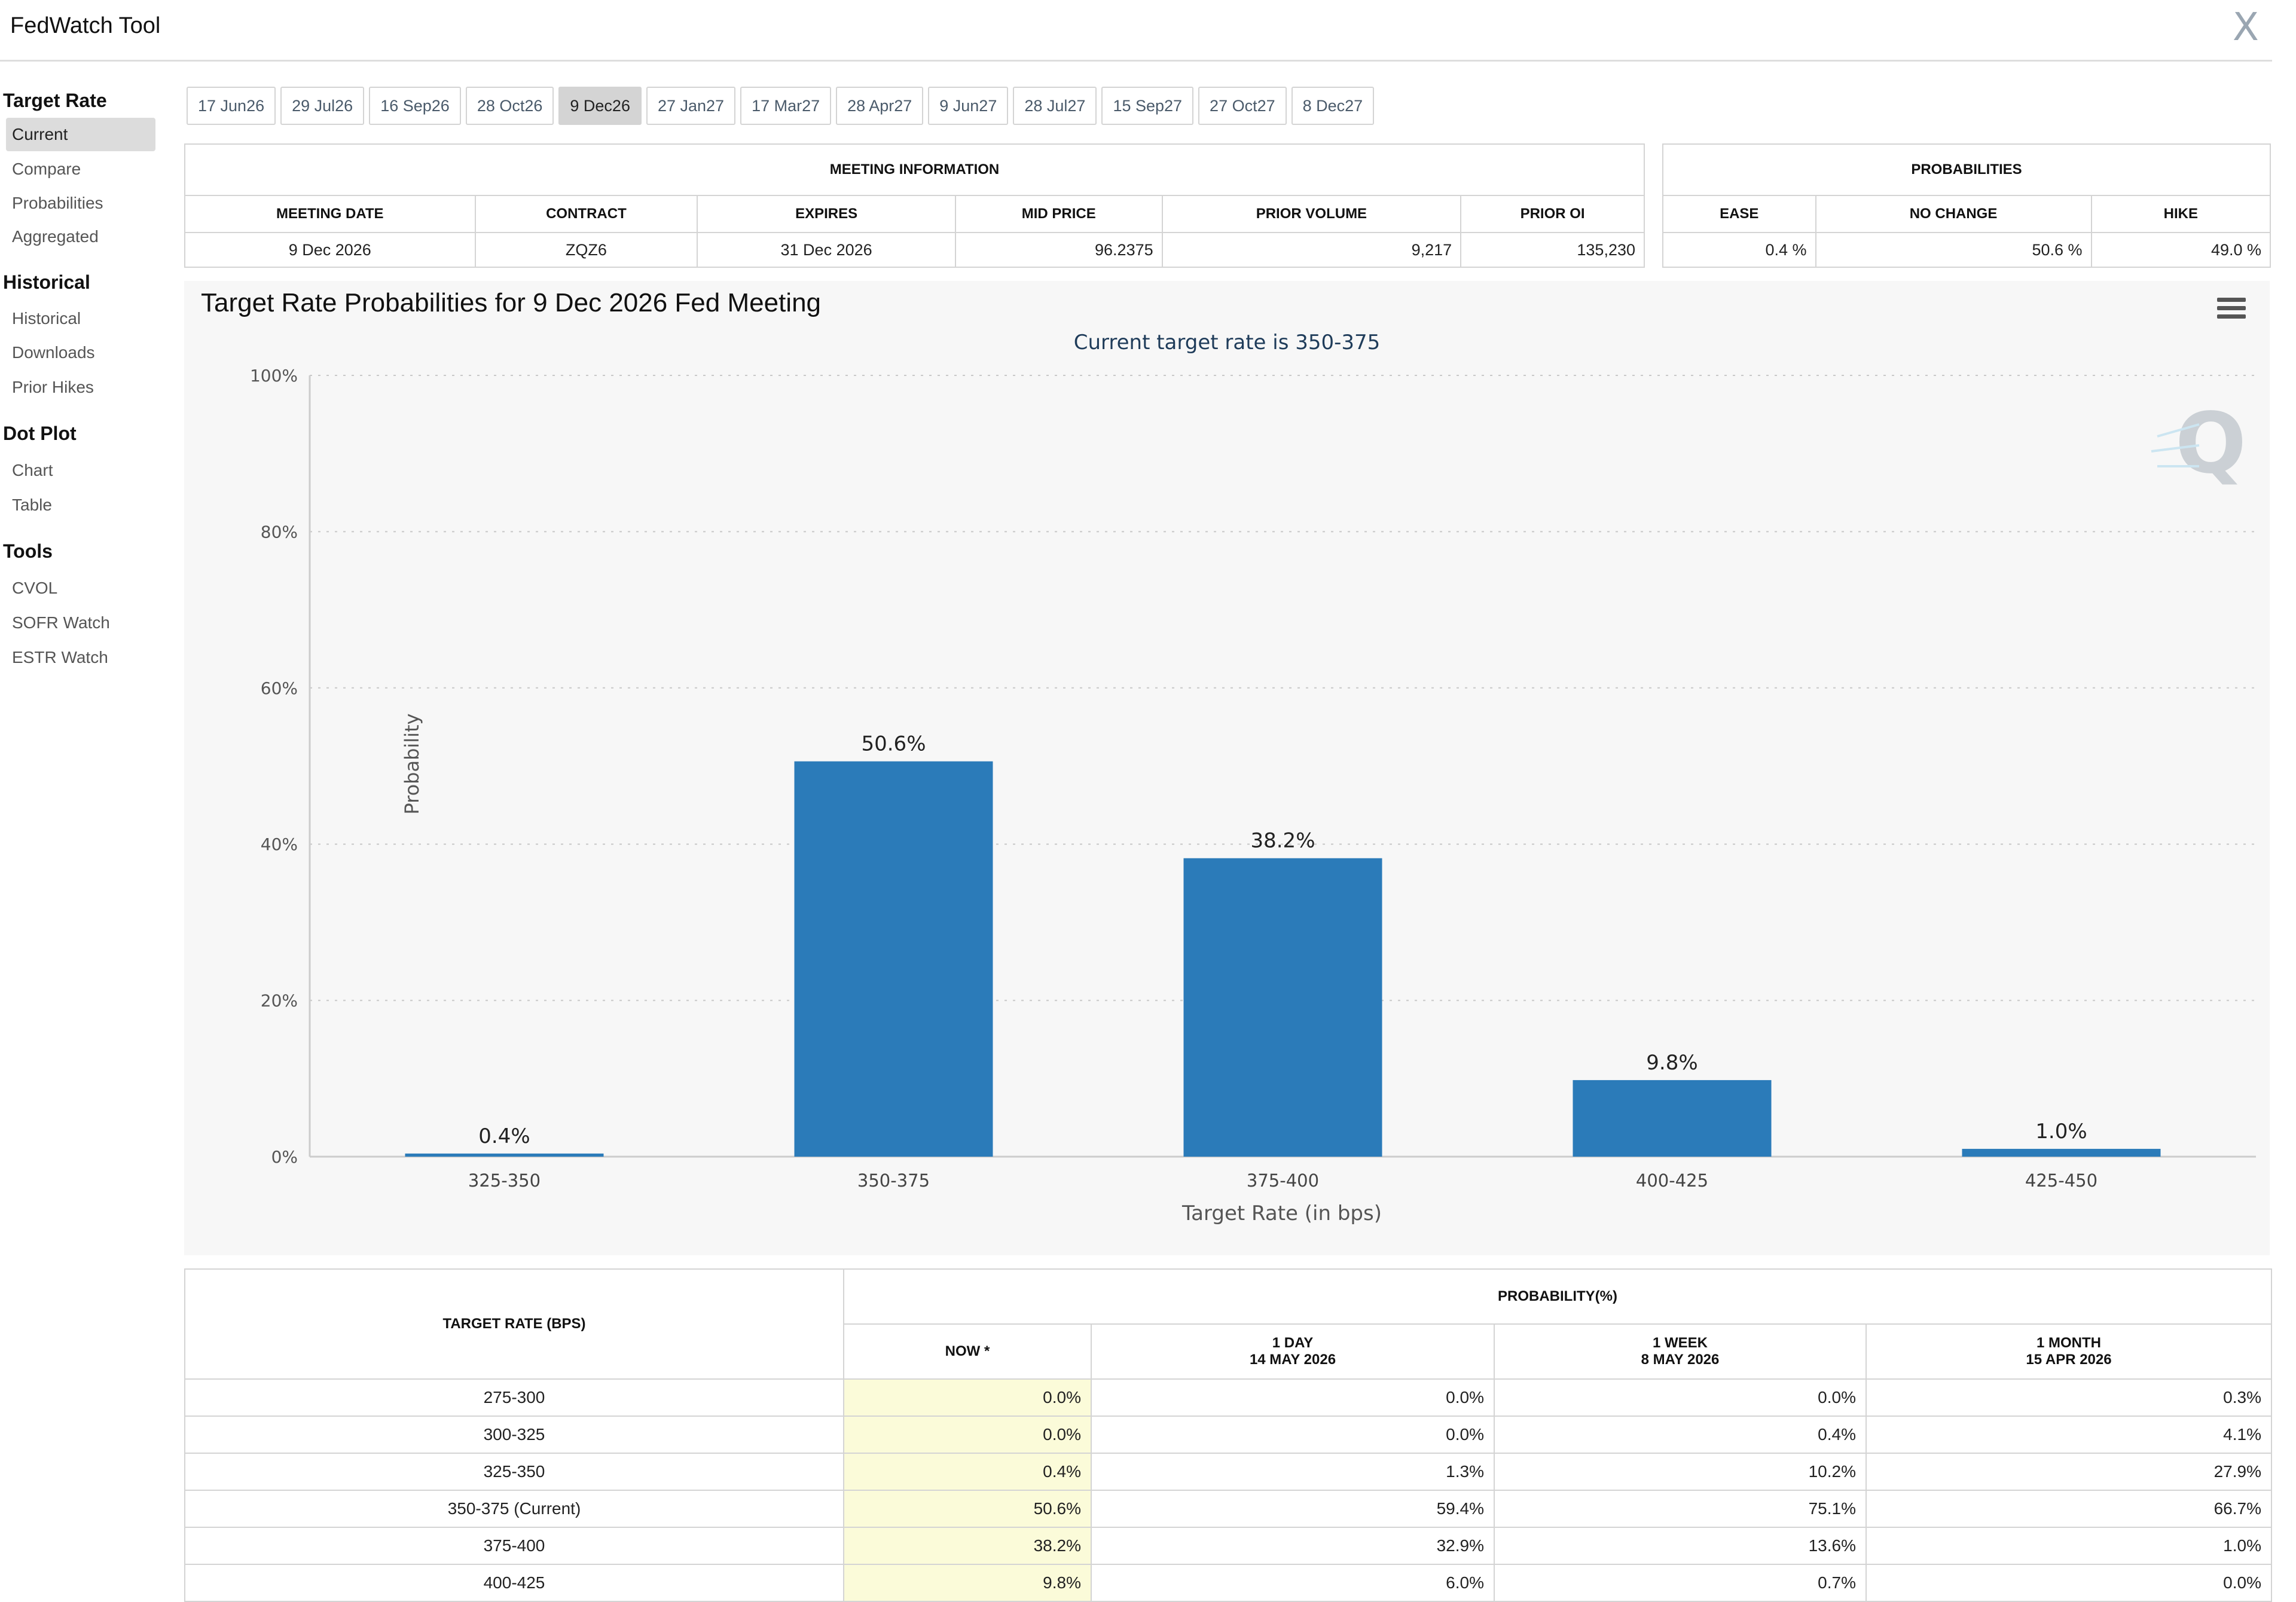 The height and width of the screenshot is (1602, 2296). What do you see at coordinates (1557, 1296) in the screenshot?
I see `col-header-probability: PROBABILITY(%)` at bounding box center [1557, 1296].